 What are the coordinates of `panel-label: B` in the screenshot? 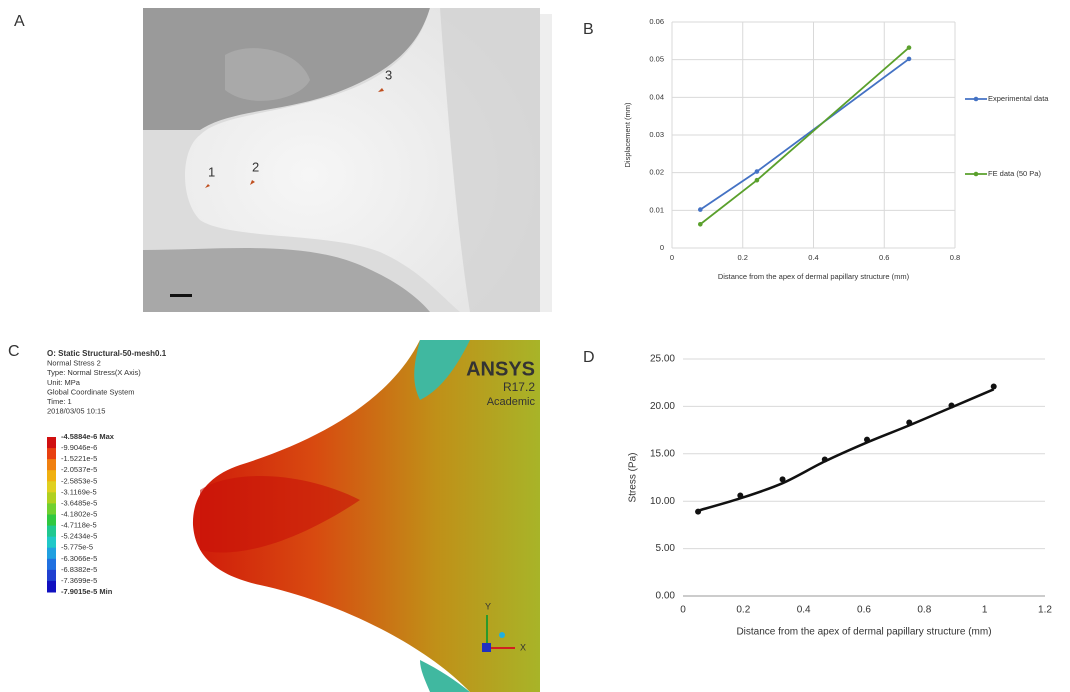 It's located at (588, 29).